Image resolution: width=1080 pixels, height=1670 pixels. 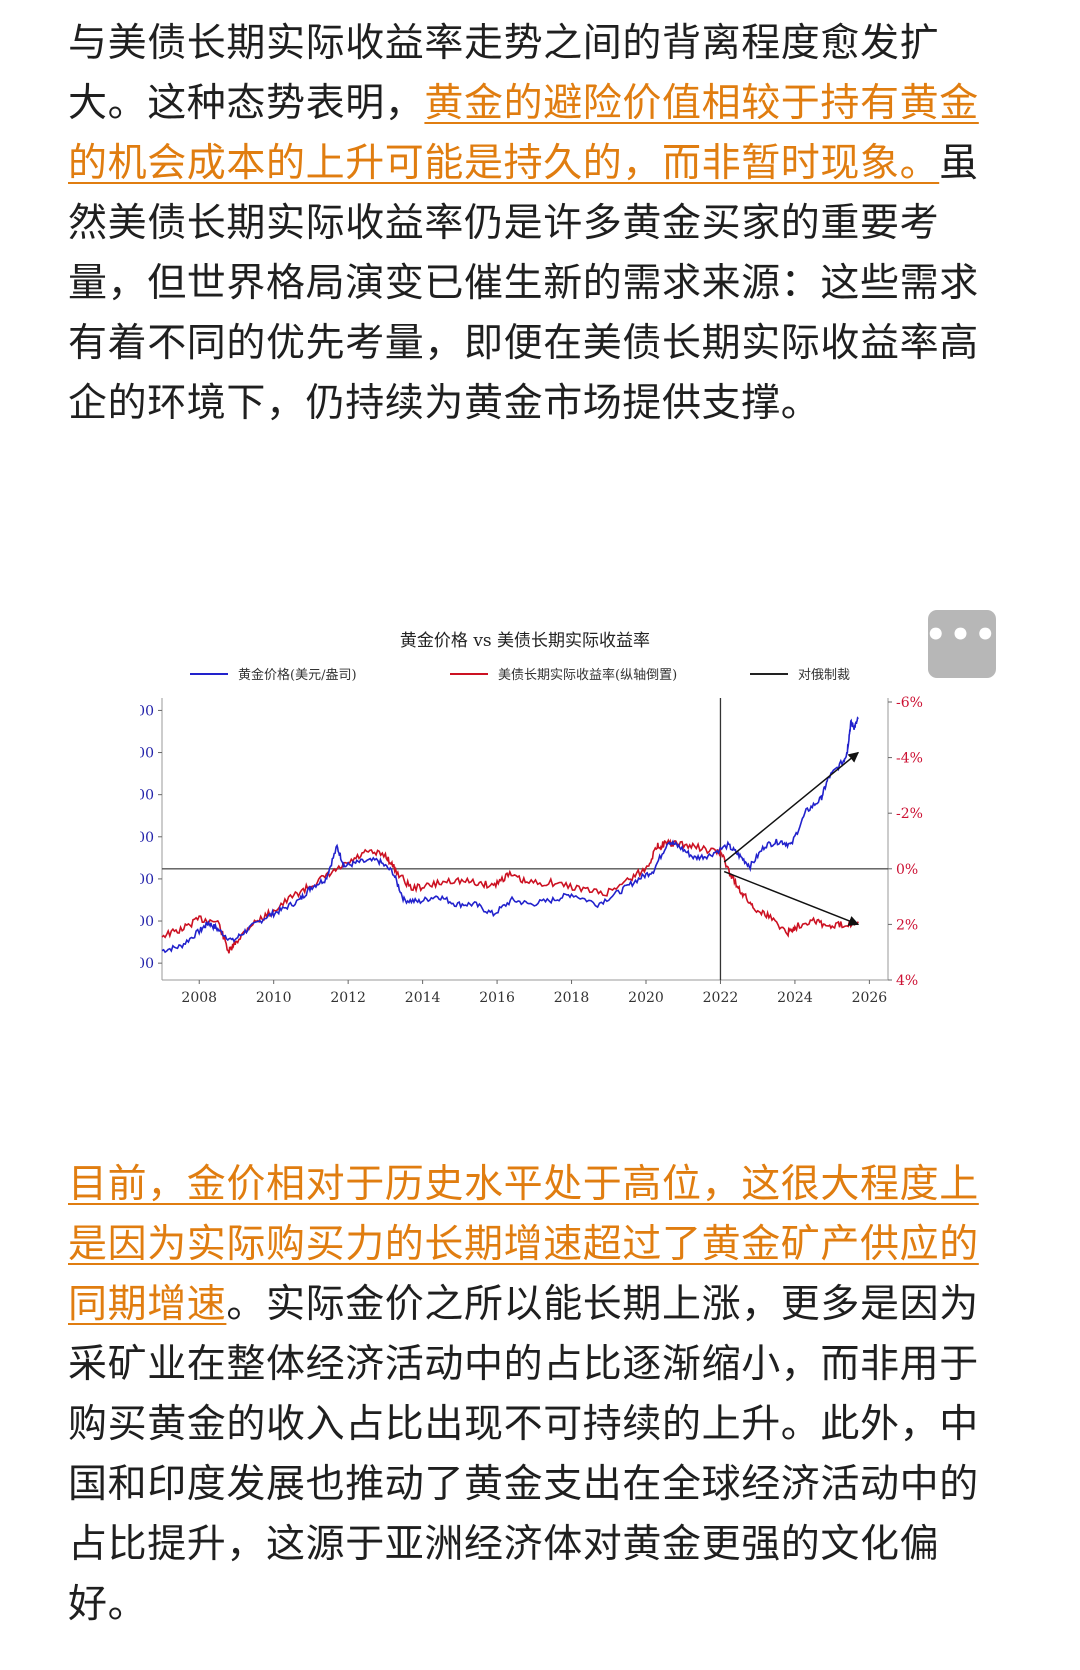 What do you see at coordinates (504, 73) in the screenshot?
I see `p1-text-before: 与美债长期实际收益率走势之间的背离程度愈发扩大。这种态势表明，` at bounding box center [504, 73].